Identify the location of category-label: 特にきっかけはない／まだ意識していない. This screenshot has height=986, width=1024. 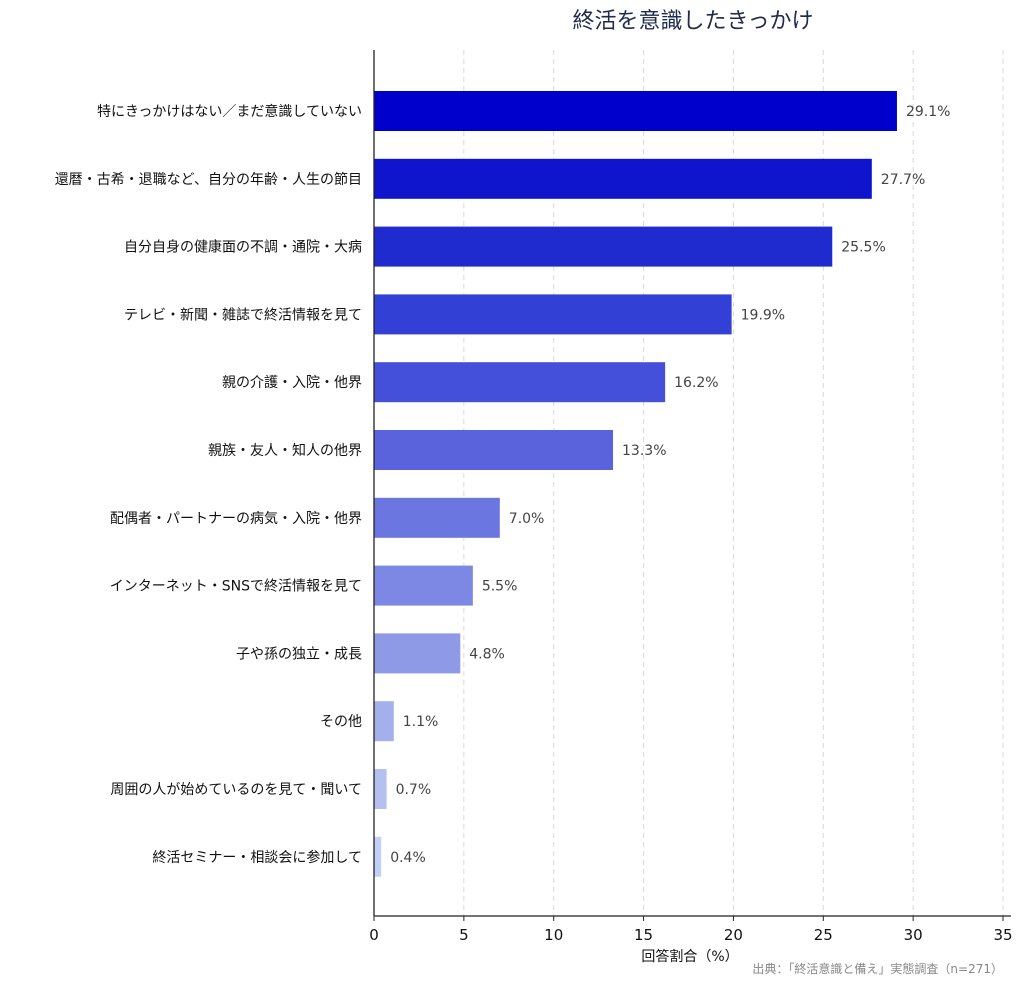
(229, 111).